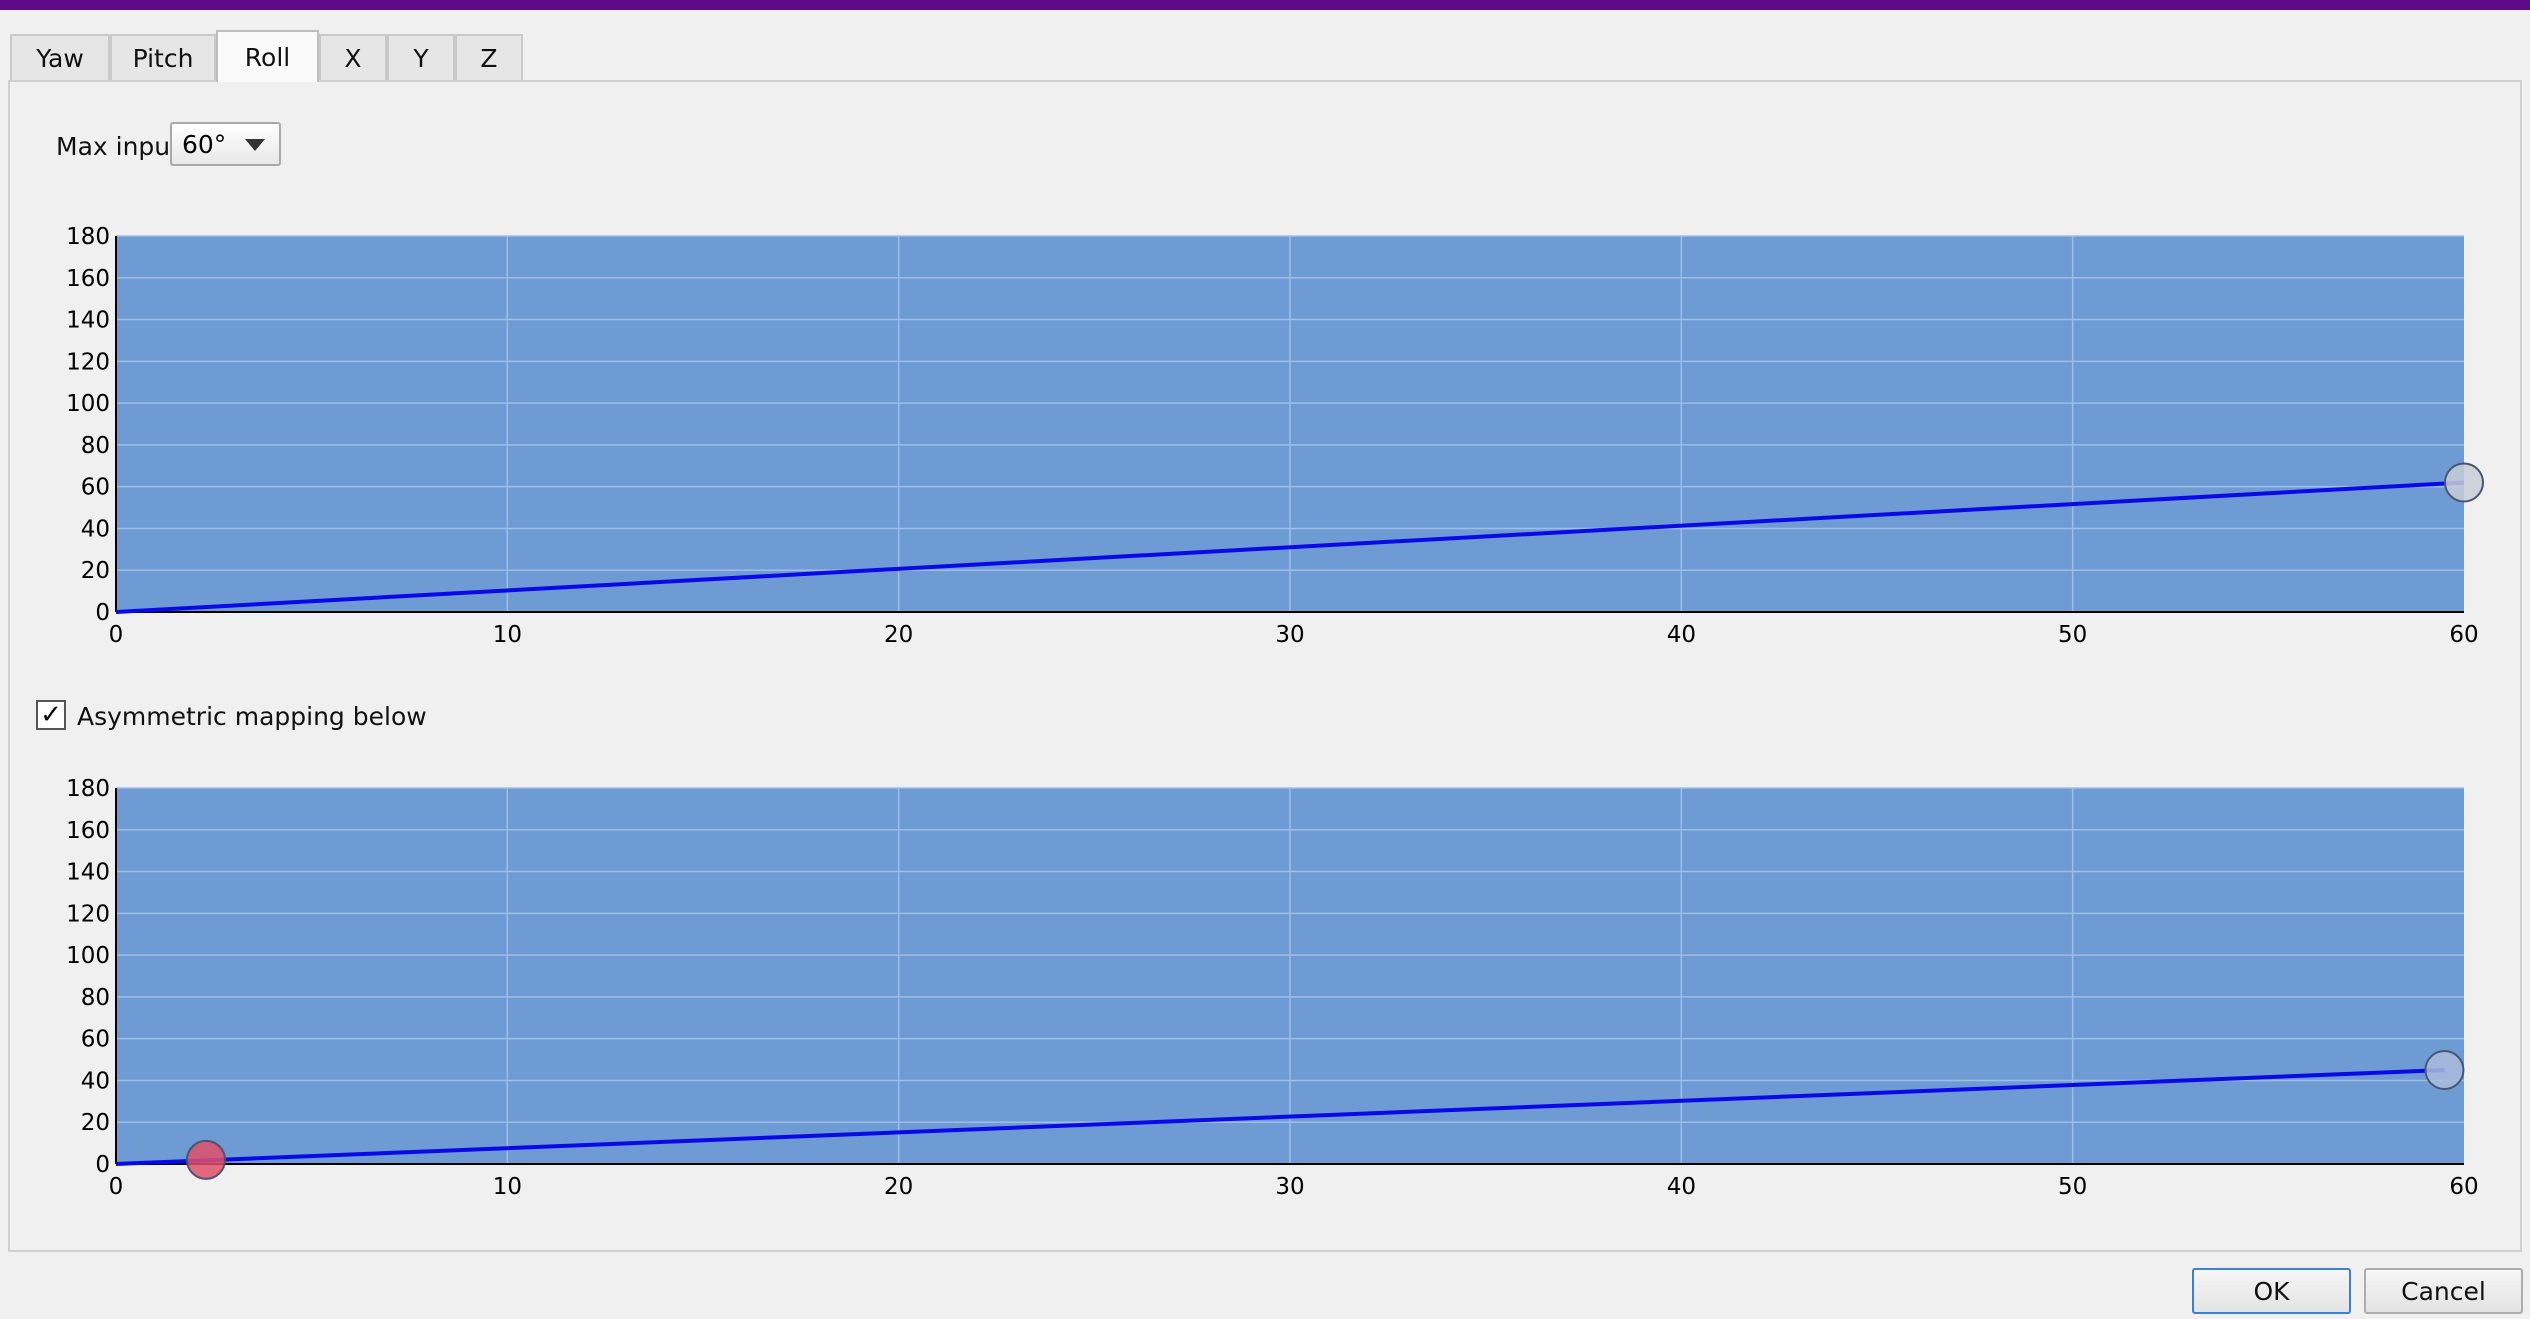 This screenshot has height=1319, width=2530. I want to click on tab-label: Z, so click(489, 58).